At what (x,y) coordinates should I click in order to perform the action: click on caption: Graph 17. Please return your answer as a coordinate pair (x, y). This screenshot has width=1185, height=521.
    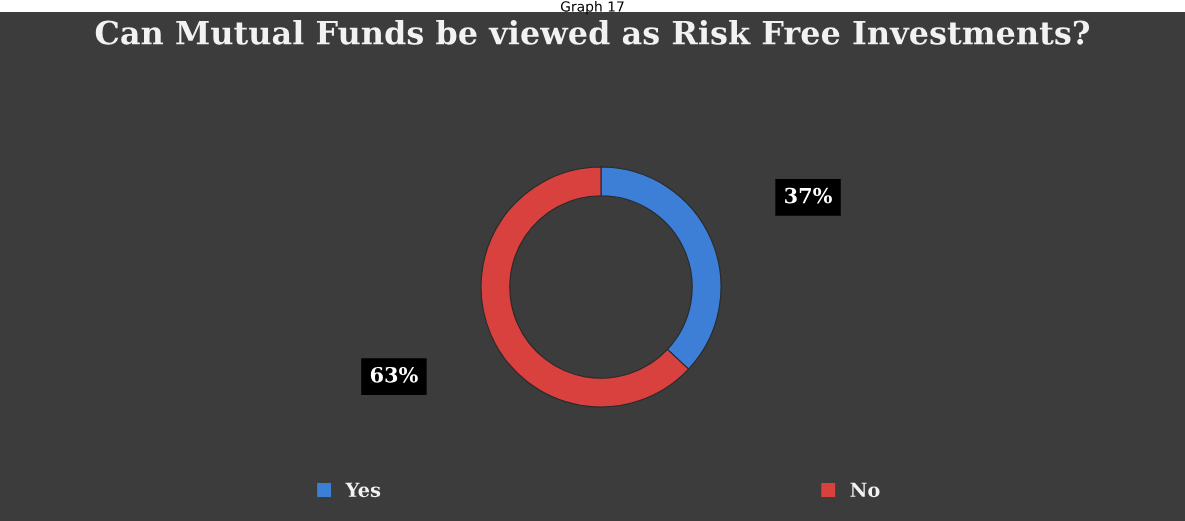
    Looking at the image, I should click on (592, 8).